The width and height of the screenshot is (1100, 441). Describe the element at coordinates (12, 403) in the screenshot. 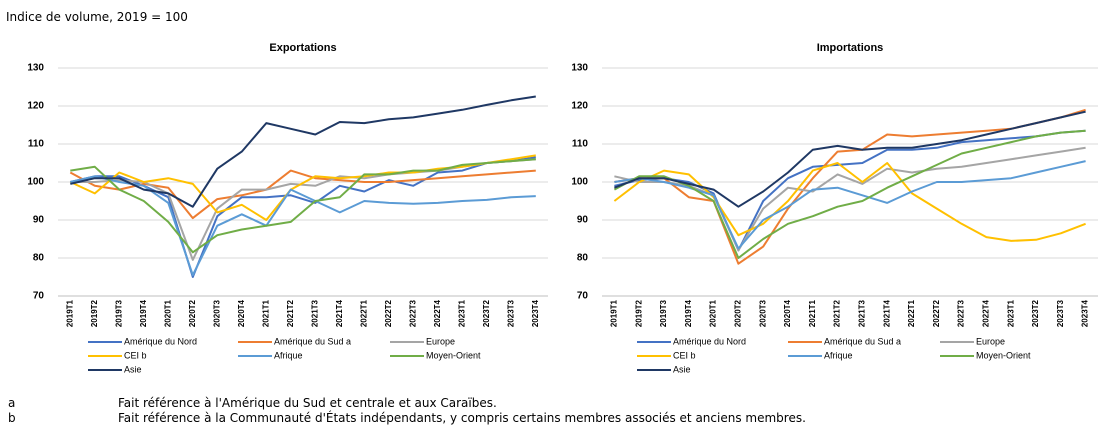

I see `footnote-marker: a` at that location.